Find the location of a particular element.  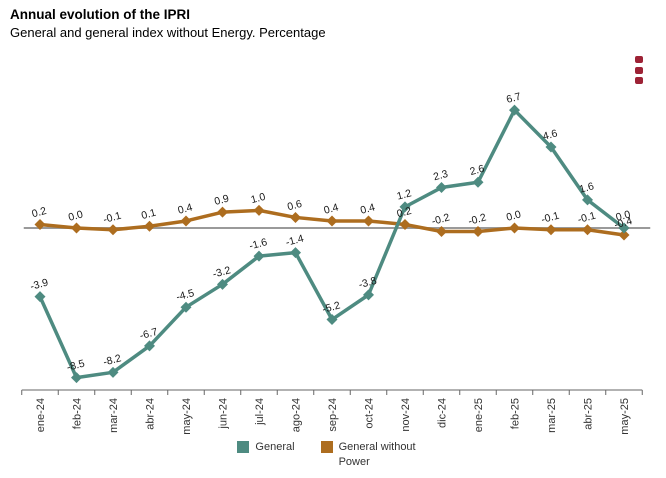

data-label: -8.2 is located at coordinates (112, 360).